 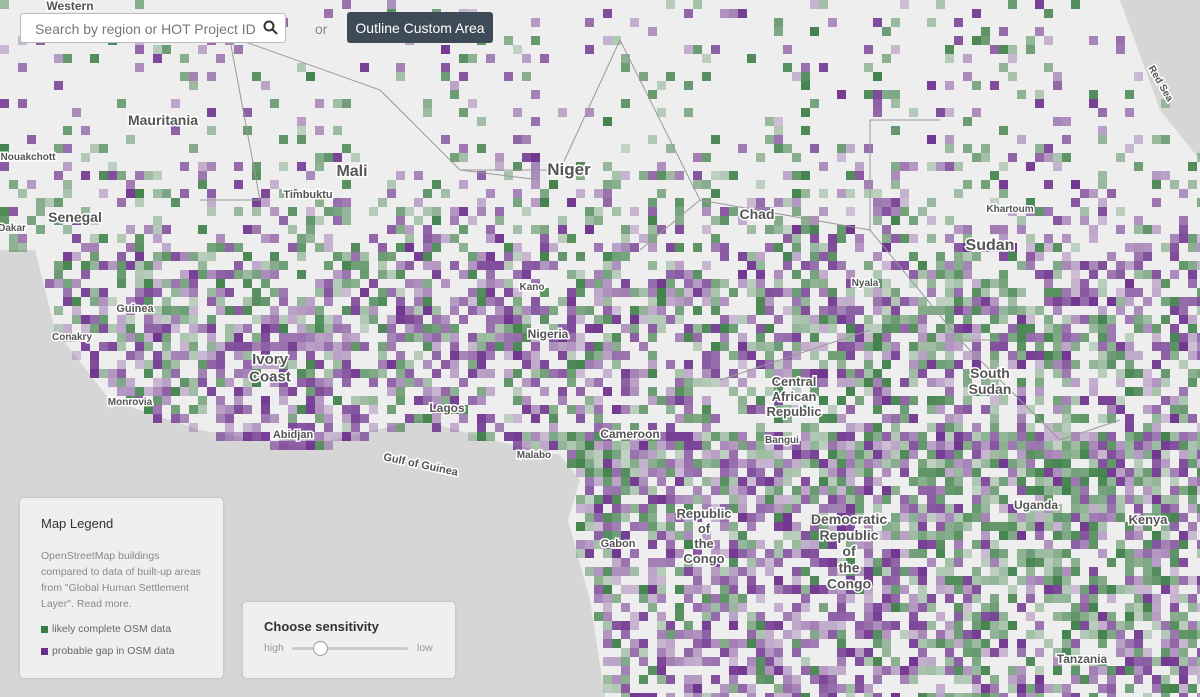 What do you see at coordinates (794, 396) in the screenshot?
I see `map-label: Central African Republic` at bounding box center [794, 396].